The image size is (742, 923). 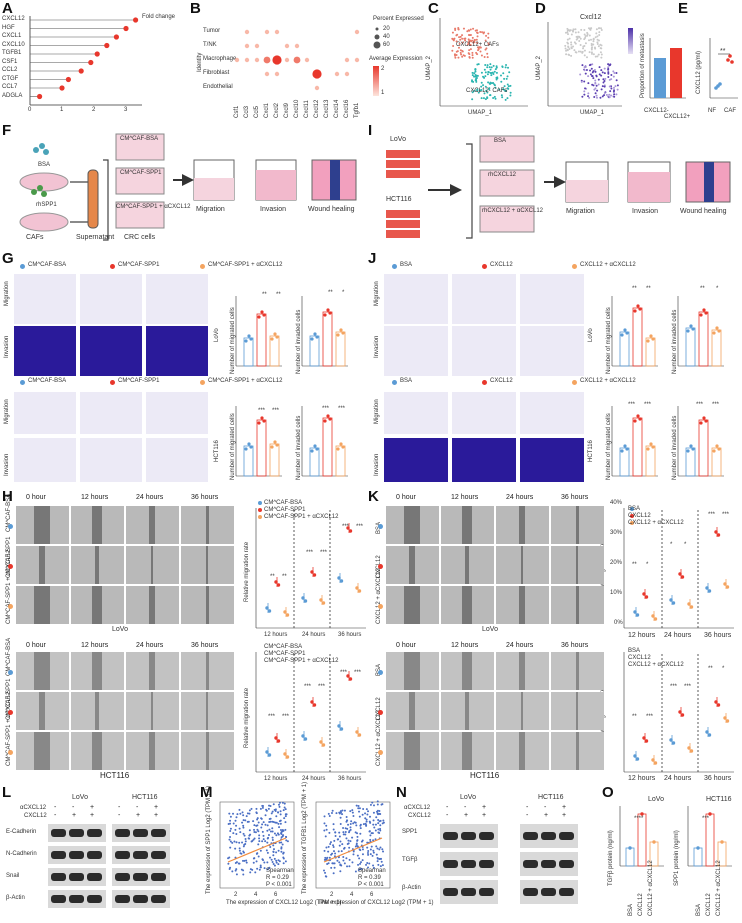 What do you see at coordinates (433, 8) in the screenshot?
I see `panel-label-c: C` at bounding box center [433, 8].